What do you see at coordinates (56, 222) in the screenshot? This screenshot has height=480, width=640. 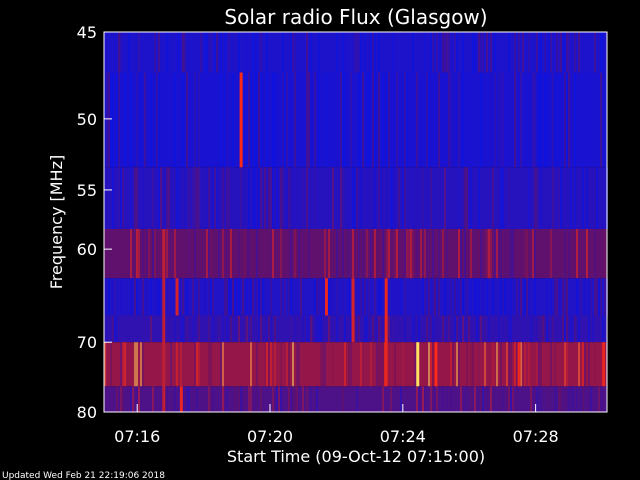 I see `y-axis-label: Frequency [MHz]` at bounding box center [56, 222].